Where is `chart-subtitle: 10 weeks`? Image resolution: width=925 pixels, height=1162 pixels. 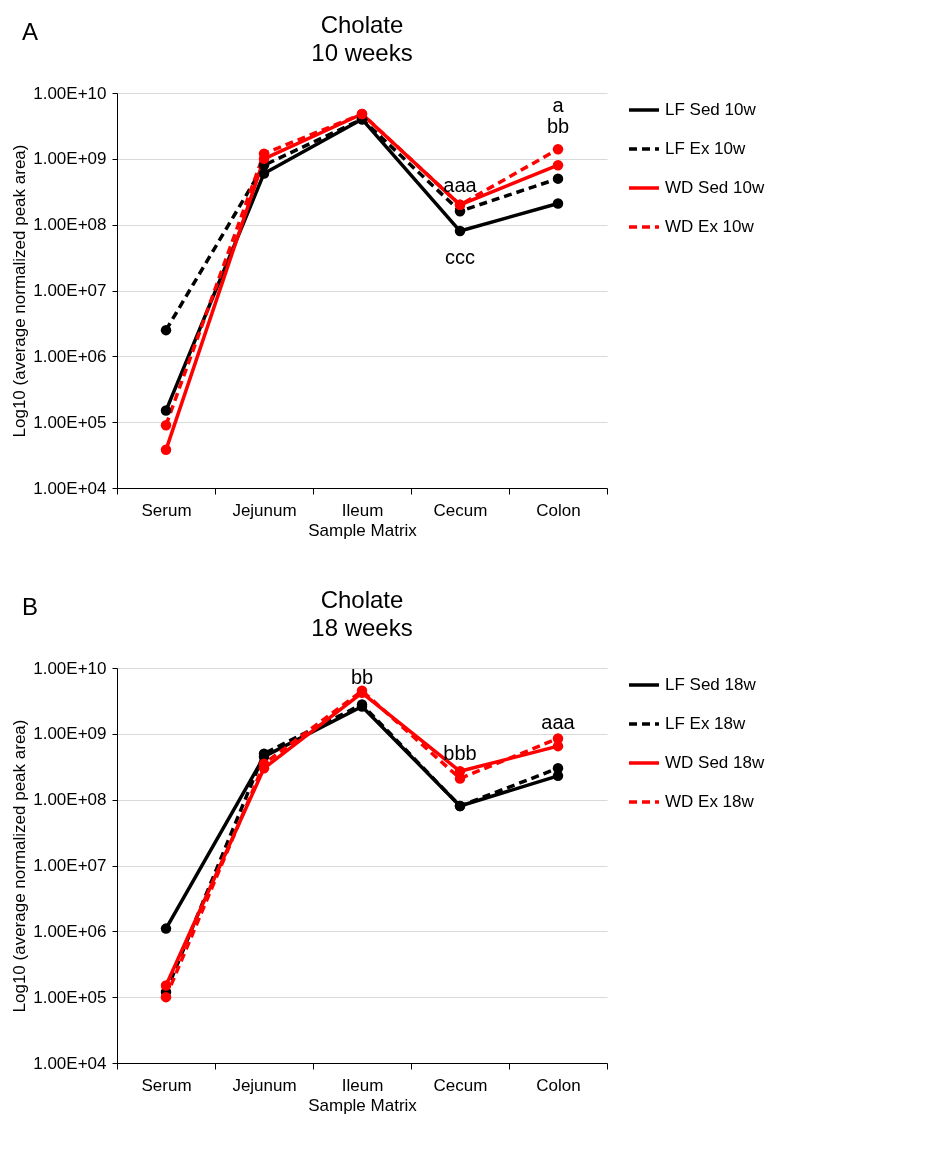 chart-subtitle: 10 weeks is located at coordinates (362, 52).